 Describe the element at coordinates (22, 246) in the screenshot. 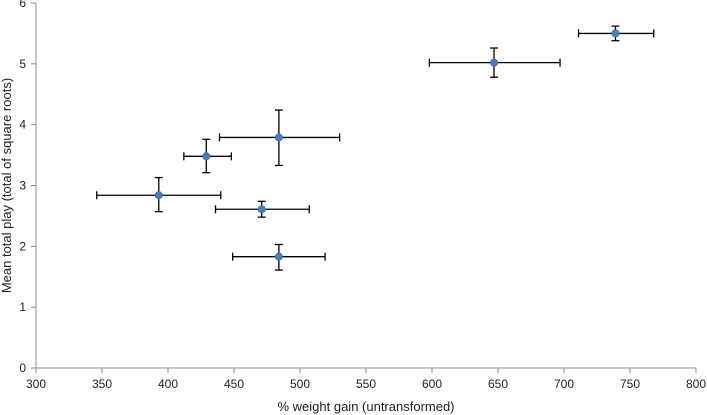

I see `y-tick-label: 2` at that location.